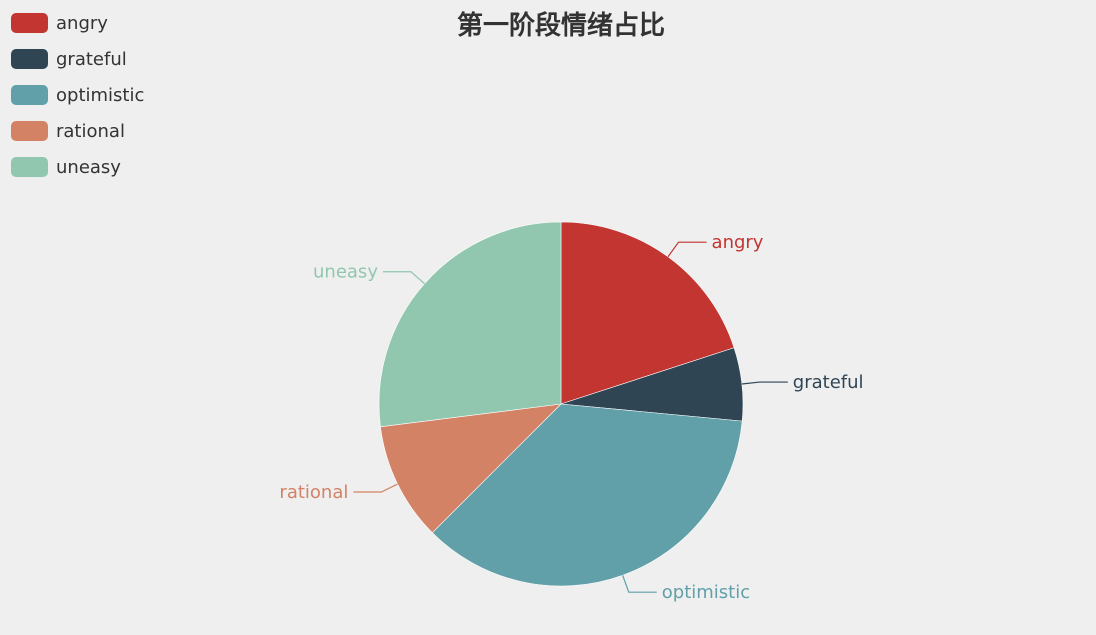  What do you see at coordinates (375, 488) in the screenshot?
I see `label-line-rational` at bounding box center [375, 488].